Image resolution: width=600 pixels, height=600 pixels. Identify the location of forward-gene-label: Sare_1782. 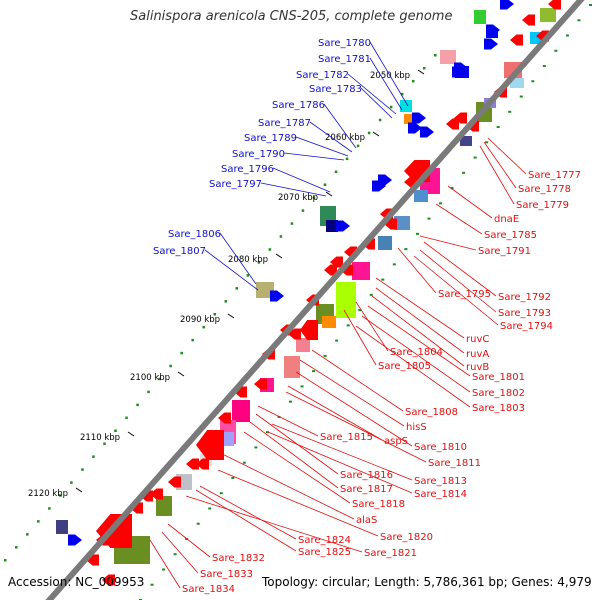
(322, 75).